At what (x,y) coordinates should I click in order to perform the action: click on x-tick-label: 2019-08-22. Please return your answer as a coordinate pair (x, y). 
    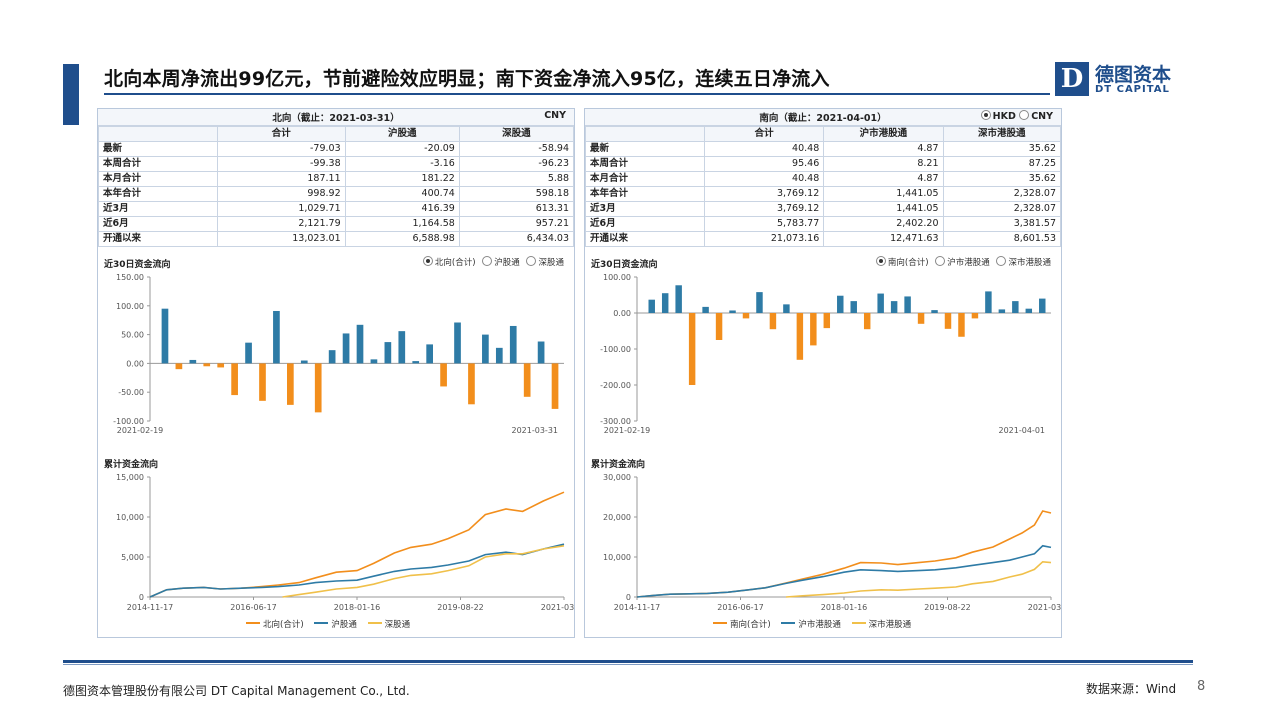
    Looking at the image, I should click on (460, 607).